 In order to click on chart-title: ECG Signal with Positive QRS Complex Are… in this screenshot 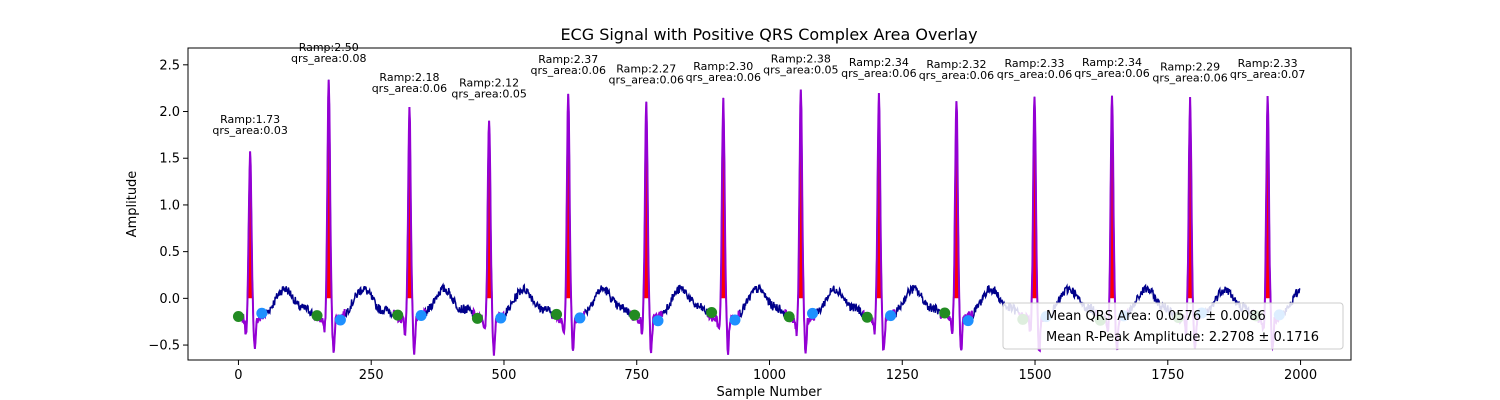, I will do `click(768, 34)`.